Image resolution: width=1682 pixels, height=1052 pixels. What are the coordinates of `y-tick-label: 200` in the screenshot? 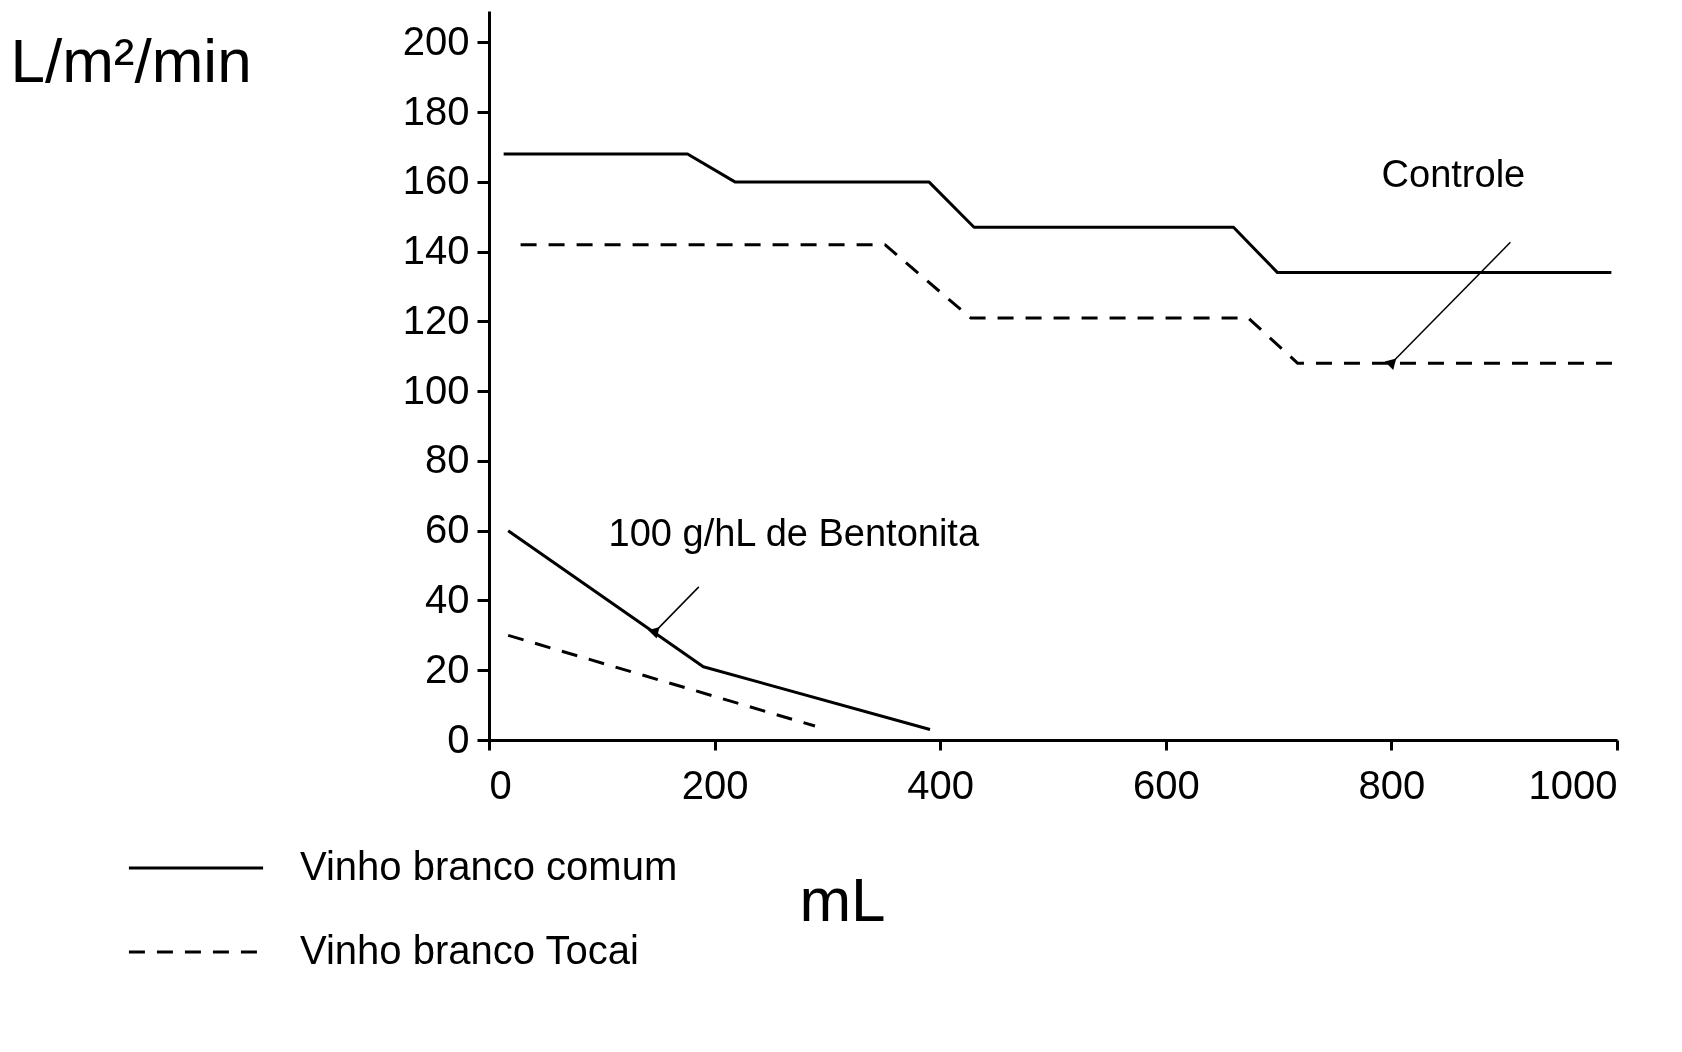 It's located at (436, 40).